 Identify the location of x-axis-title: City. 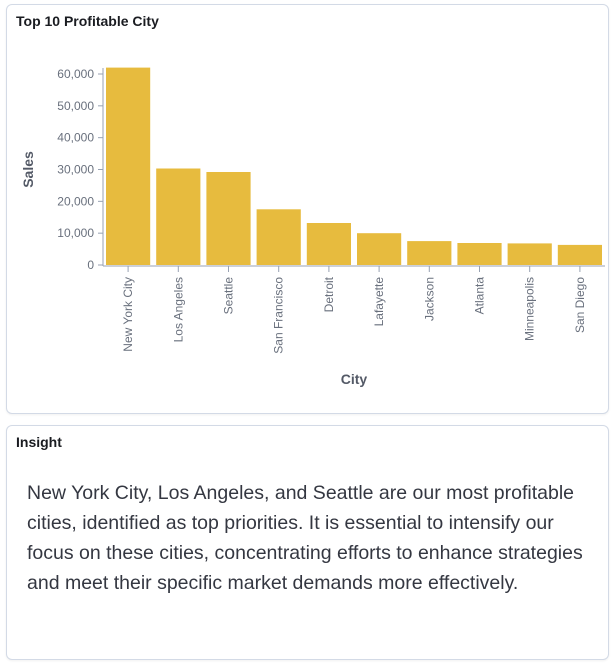
(354, 379).